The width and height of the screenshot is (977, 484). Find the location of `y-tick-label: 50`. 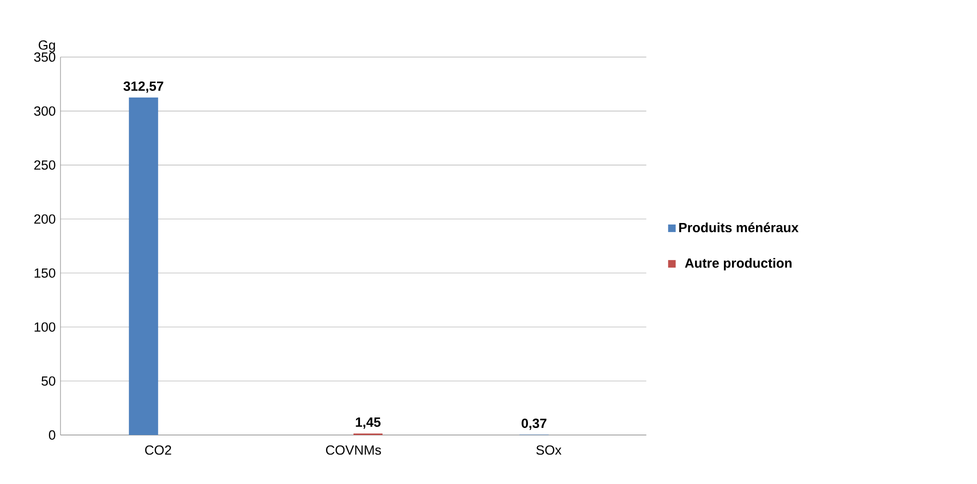

y-tick-label: 50 is located at coordinates (49, 381).